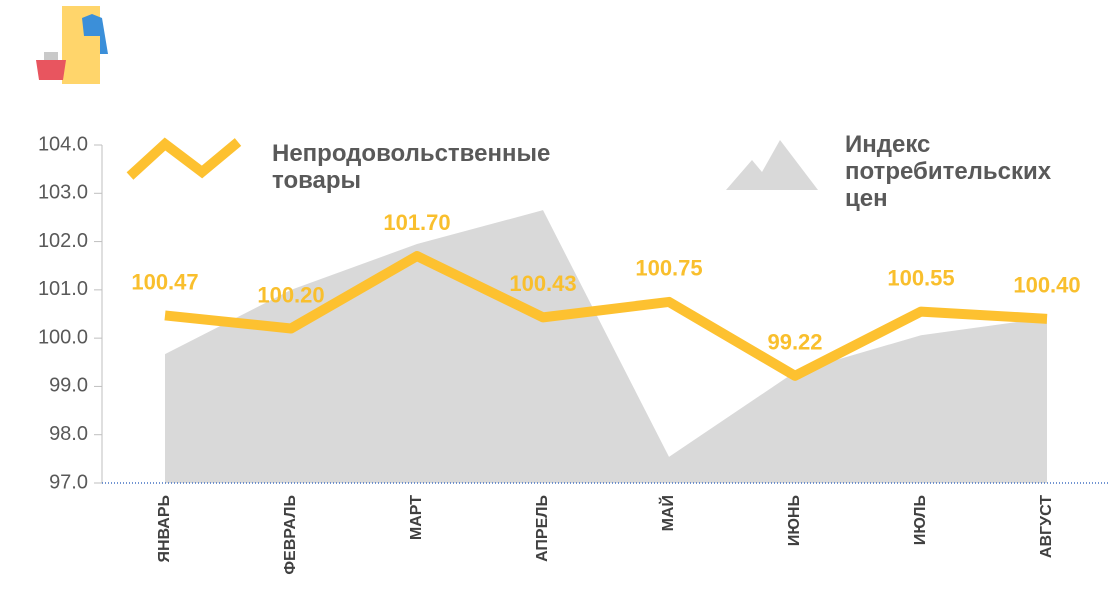 This screenshot has height=606, width=1112. What do you see at coordinates (63, 241) in the screenshot?
I see `y-tick-label: 102.0` at bounding box center [63, 241].